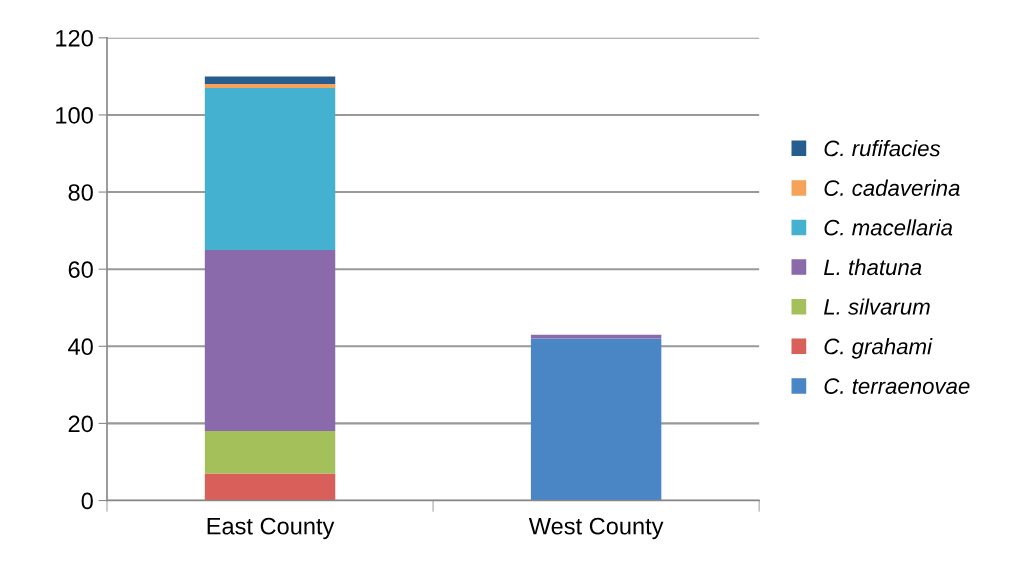 The image size is (1019, 582). What do you see at coordinates (897, 386) in the screenshot?
I see `legend-label: C. terraenovae` at bounding box center [897, 386].